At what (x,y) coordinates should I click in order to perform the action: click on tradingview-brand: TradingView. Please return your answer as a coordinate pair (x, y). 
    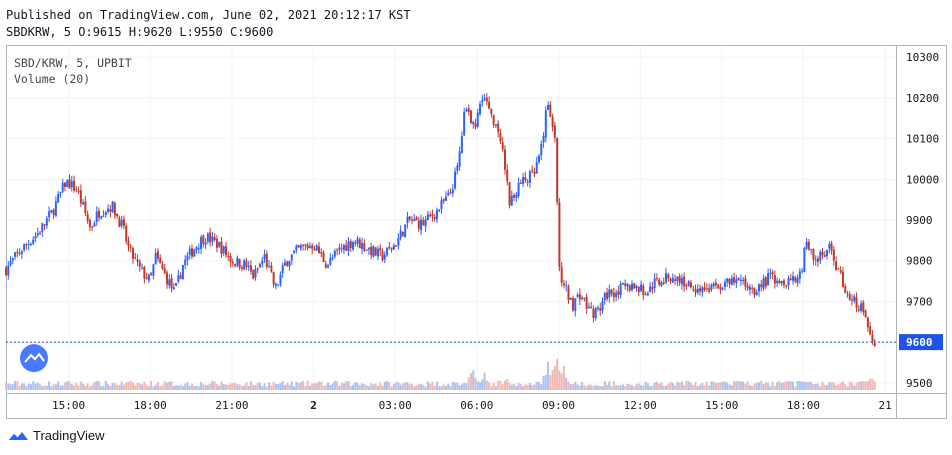
    Looking at the image, I should click on (56, 435).